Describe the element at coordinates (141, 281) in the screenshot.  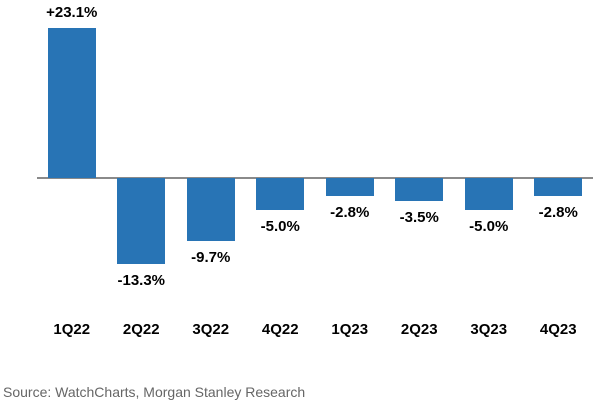
I see `value-label-2q22: -13.3%` at that location.